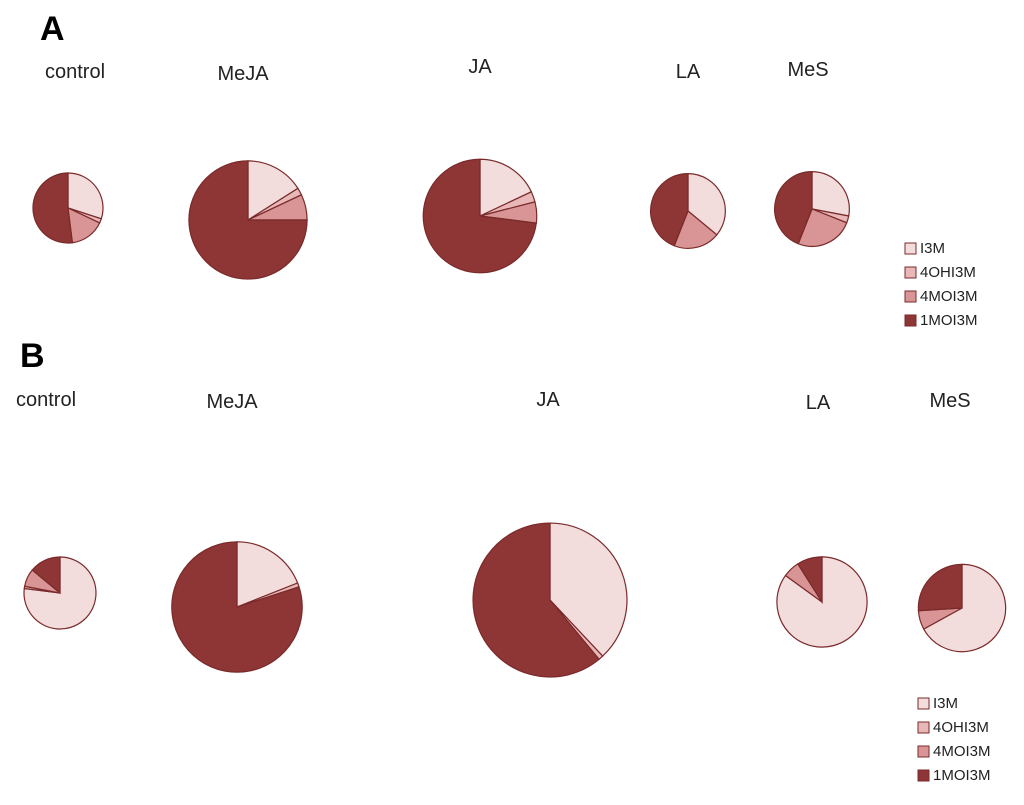 This screenshot has width=1024, height=805. I want to click on pie-b-mes: MeS, so click(962, 521).